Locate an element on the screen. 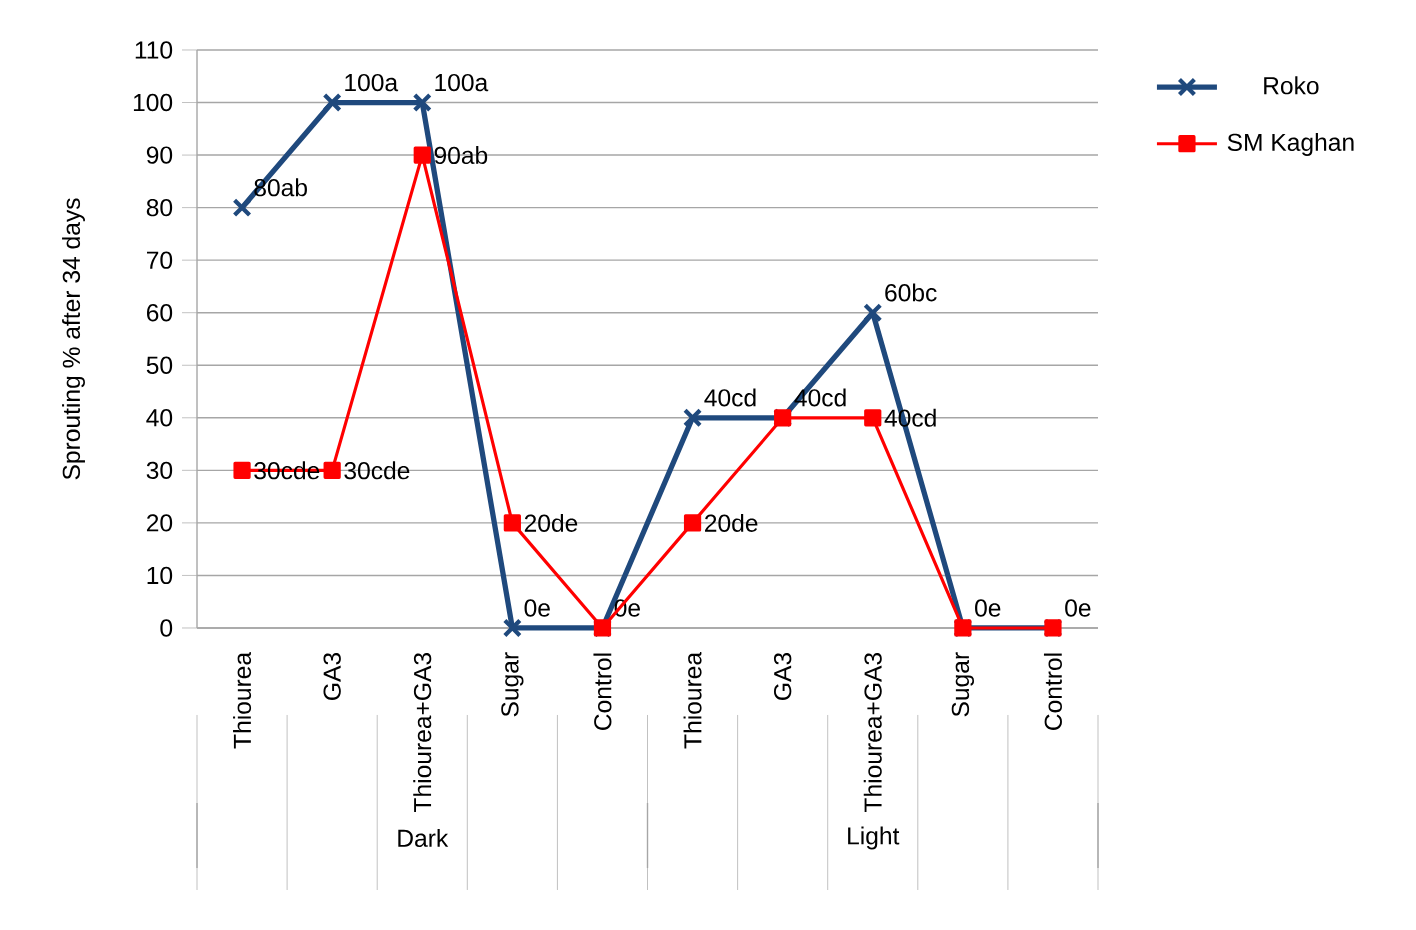 This screenshot has height=930, width=1416. data-label: 60bc is located at coordinates (911, 292).